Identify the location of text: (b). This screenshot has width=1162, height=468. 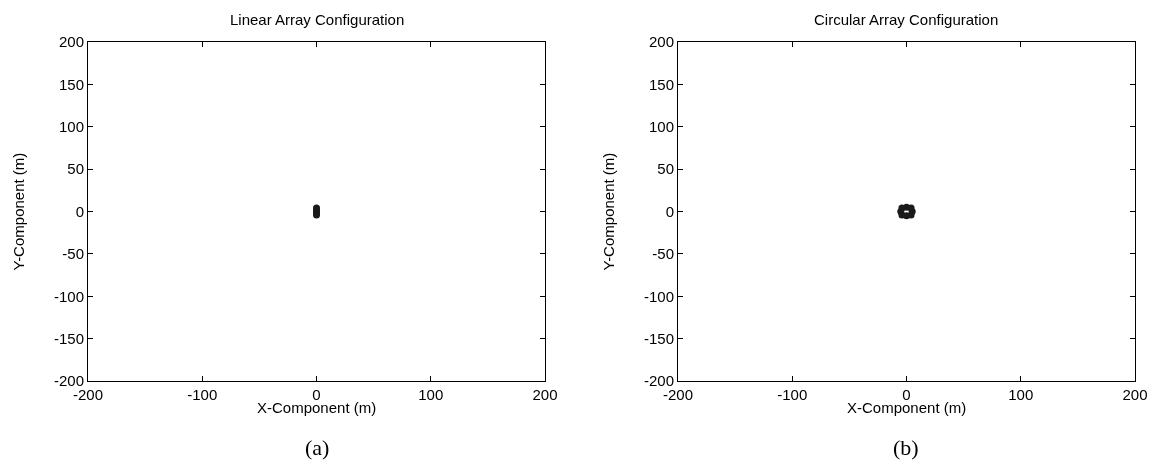
(906, 447).